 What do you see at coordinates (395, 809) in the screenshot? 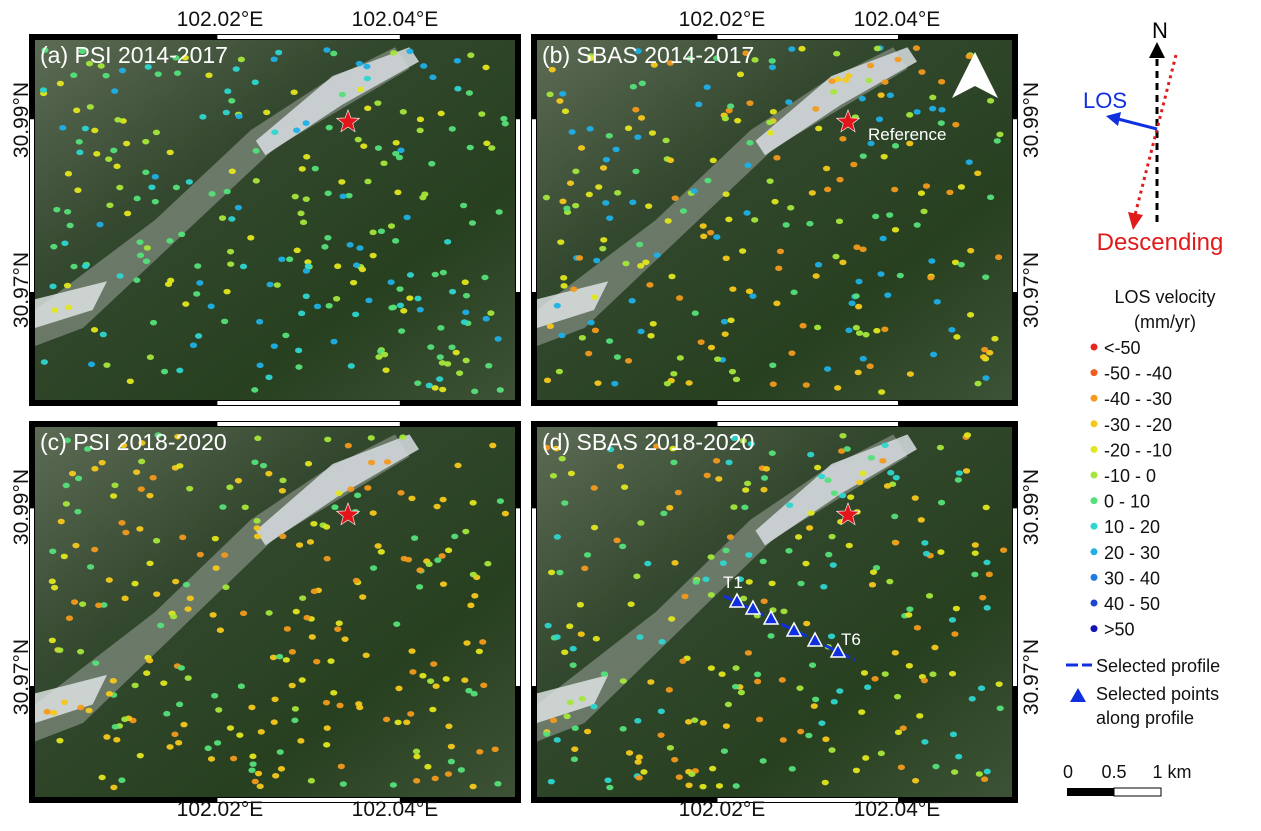
I see `longitude-label: 102.04°E` at bounding box center [395, 809].